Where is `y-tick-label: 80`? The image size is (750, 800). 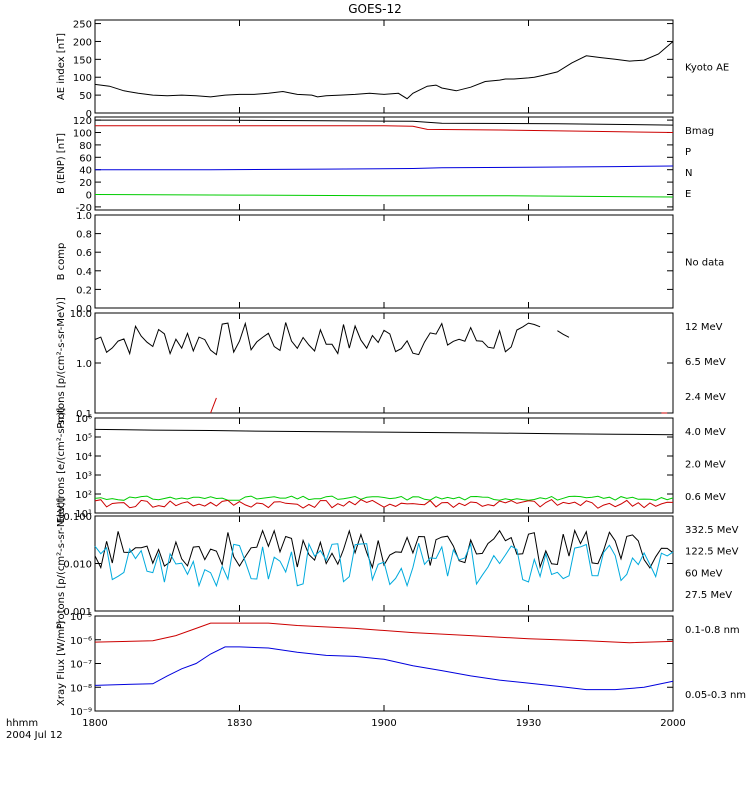 y-tick-label: 80 is located at coordinates (85, 146).